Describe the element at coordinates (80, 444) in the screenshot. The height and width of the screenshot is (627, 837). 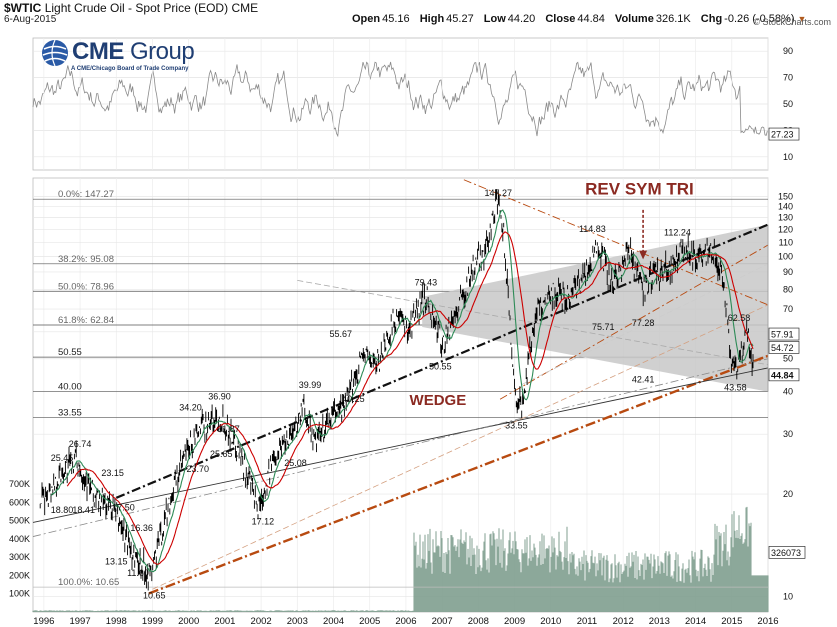
I see `value-annotation: 26.74` at that location.